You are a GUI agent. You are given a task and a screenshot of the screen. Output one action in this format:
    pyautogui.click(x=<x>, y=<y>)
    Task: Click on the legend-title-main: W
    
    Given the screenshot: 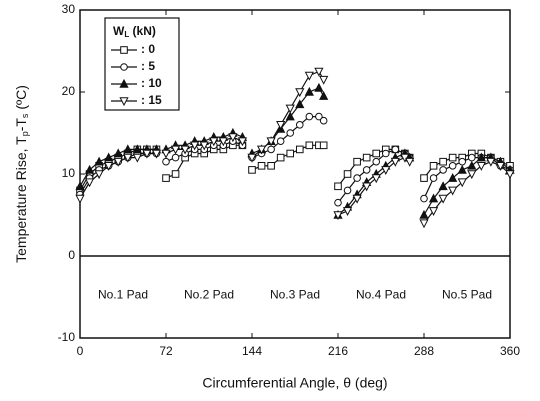 What is the action you would take?
    pyautogui.click(x=119, y=31)
    